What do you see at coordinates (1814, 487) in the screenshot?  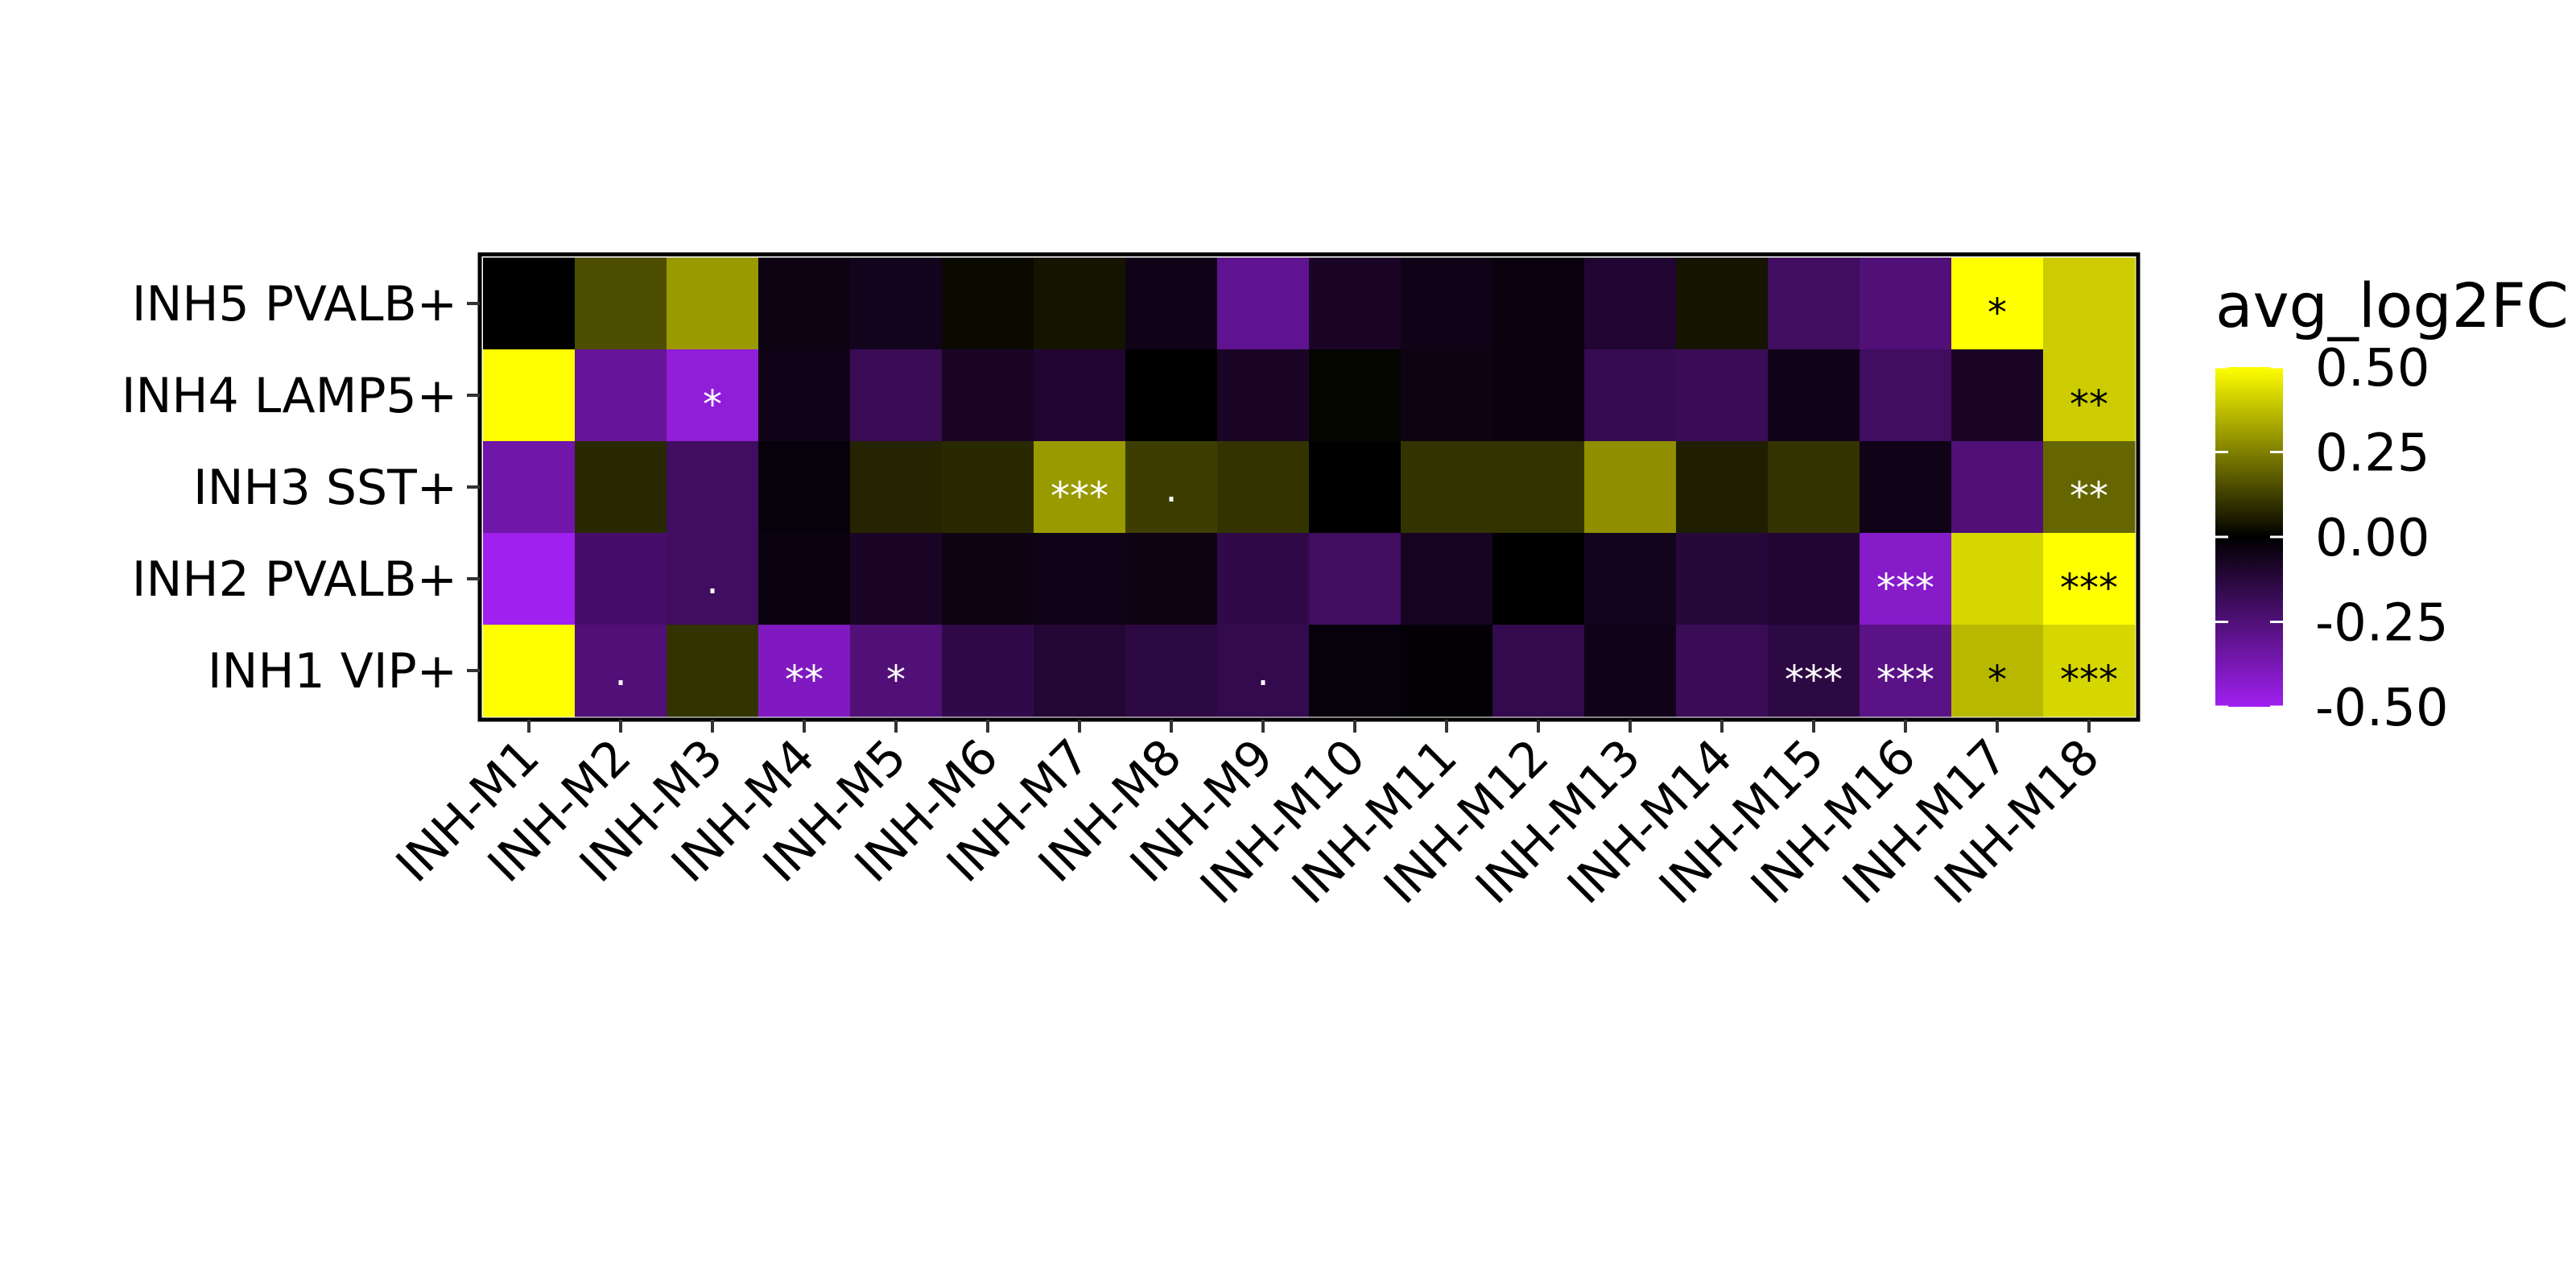 I see `heatmap-cell-inh3-sst-inh-m15` at bounding box center [1814, 487].